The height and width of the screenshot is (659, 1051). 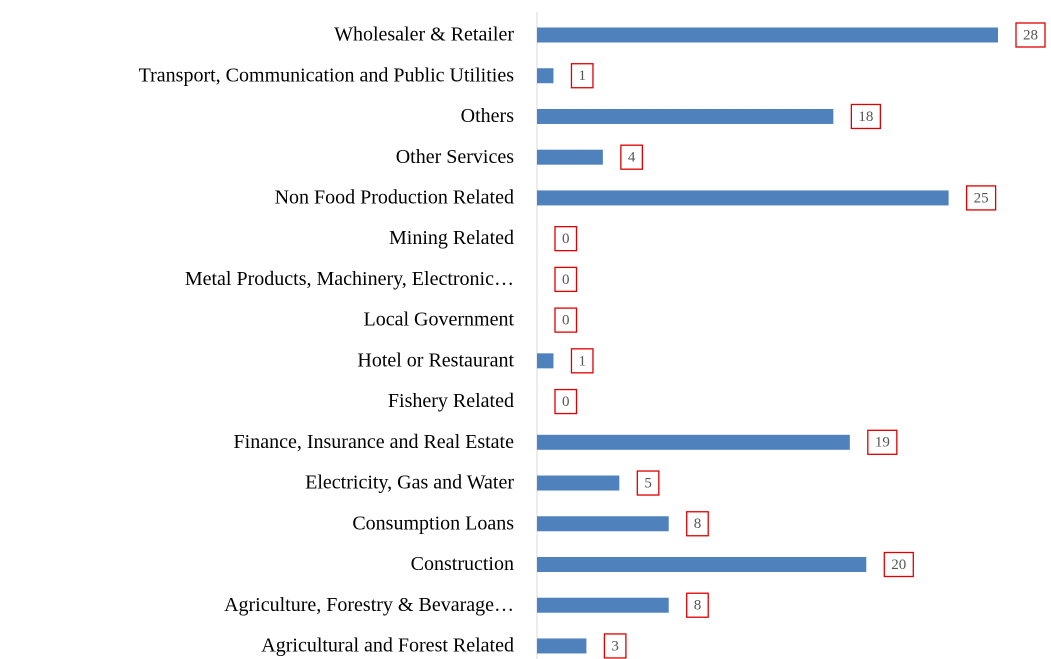 I want to click on category-label: Mining Related, so click(x=451, y=238).